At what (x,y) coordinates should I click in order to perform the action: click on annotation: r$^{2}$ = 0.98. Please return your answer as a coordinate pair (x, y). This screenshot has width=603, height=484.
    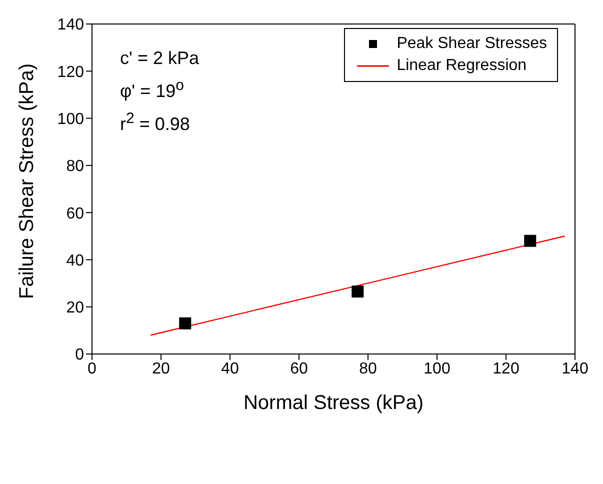
    Looking at the image, I should click on (155, 122).